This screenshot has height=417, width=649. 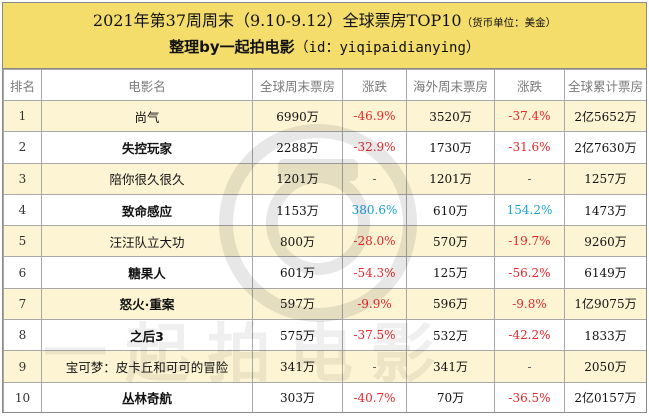 I want to click on cell-global-weekend: 575万, so click(x=297, y=335).